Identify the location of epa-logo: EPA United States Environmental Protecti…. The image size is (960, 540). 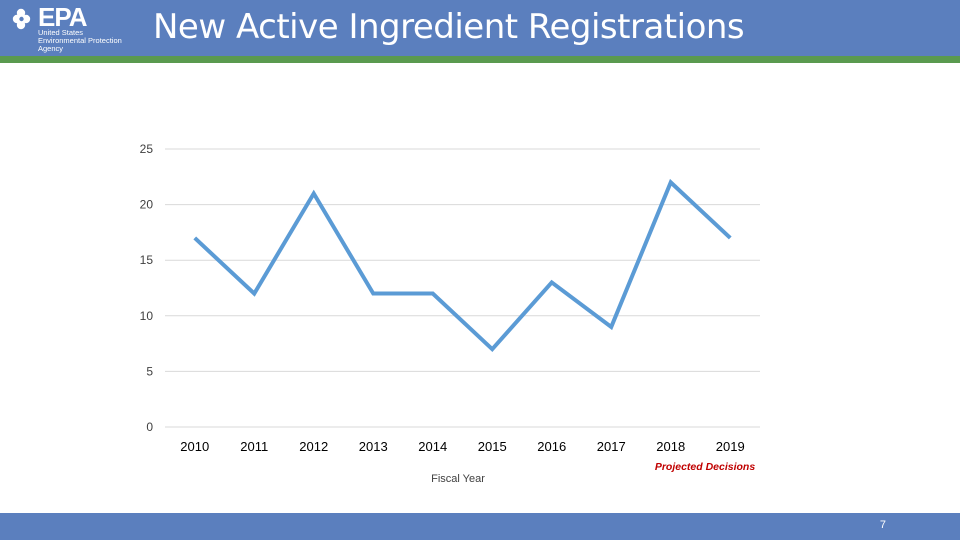
(77, 28).